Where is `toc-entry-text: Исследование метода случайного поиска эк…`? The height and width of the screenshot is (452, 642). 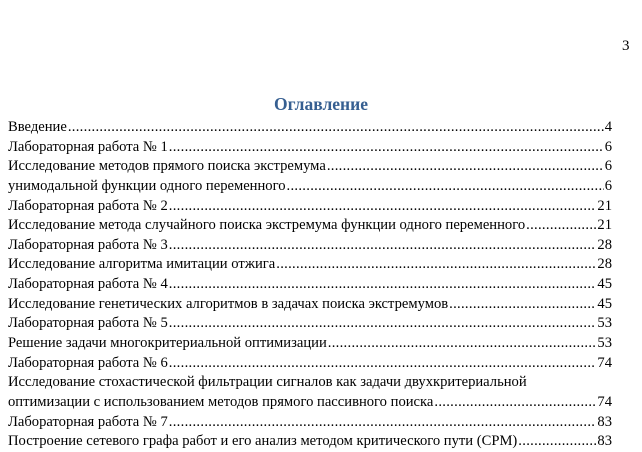 toc-entry-text: Исследование метода случайного поиска эк… is located at coordinates (267, 225).